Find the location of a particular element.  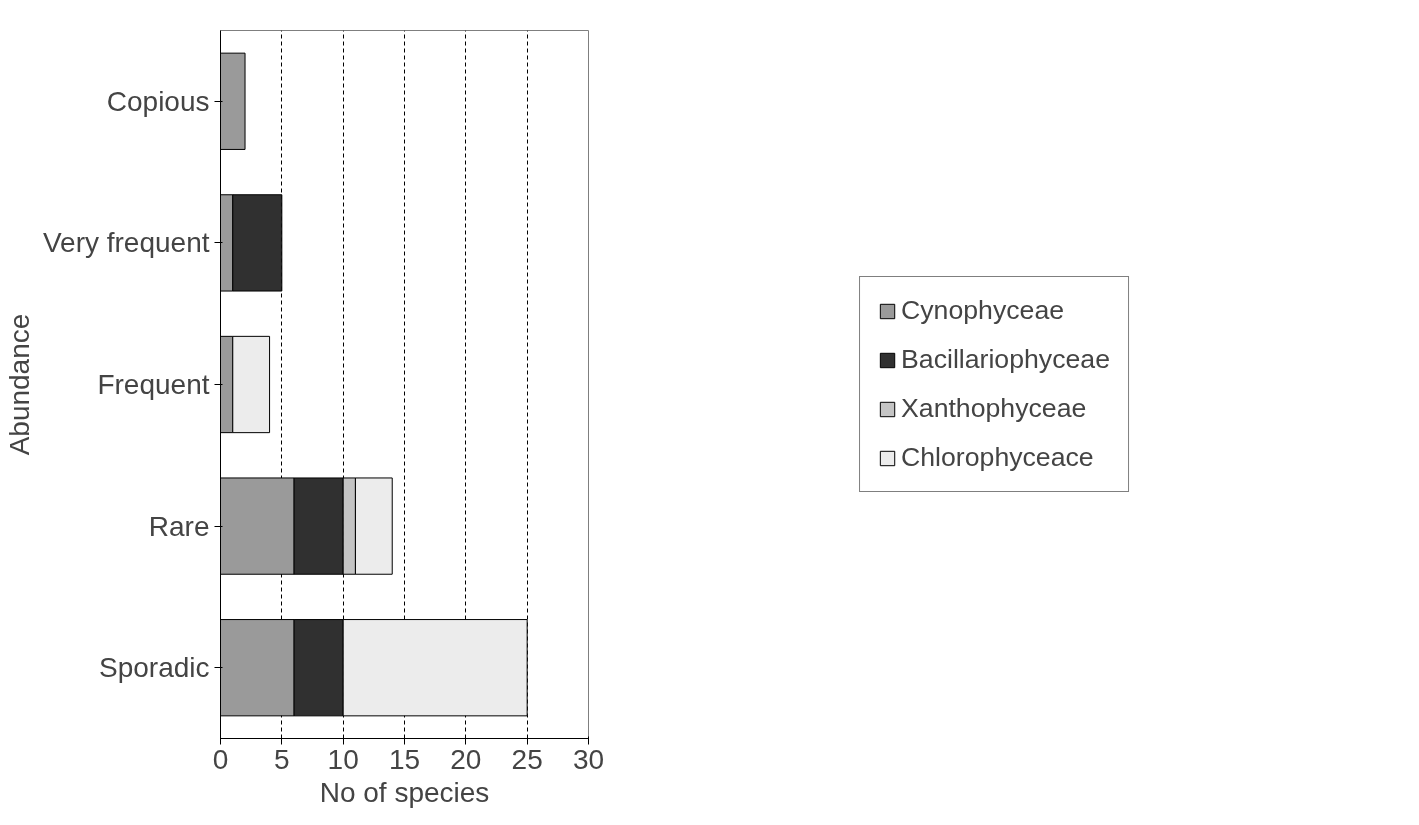

y-tick-label: Frequent is located at coordinates (153, 384).